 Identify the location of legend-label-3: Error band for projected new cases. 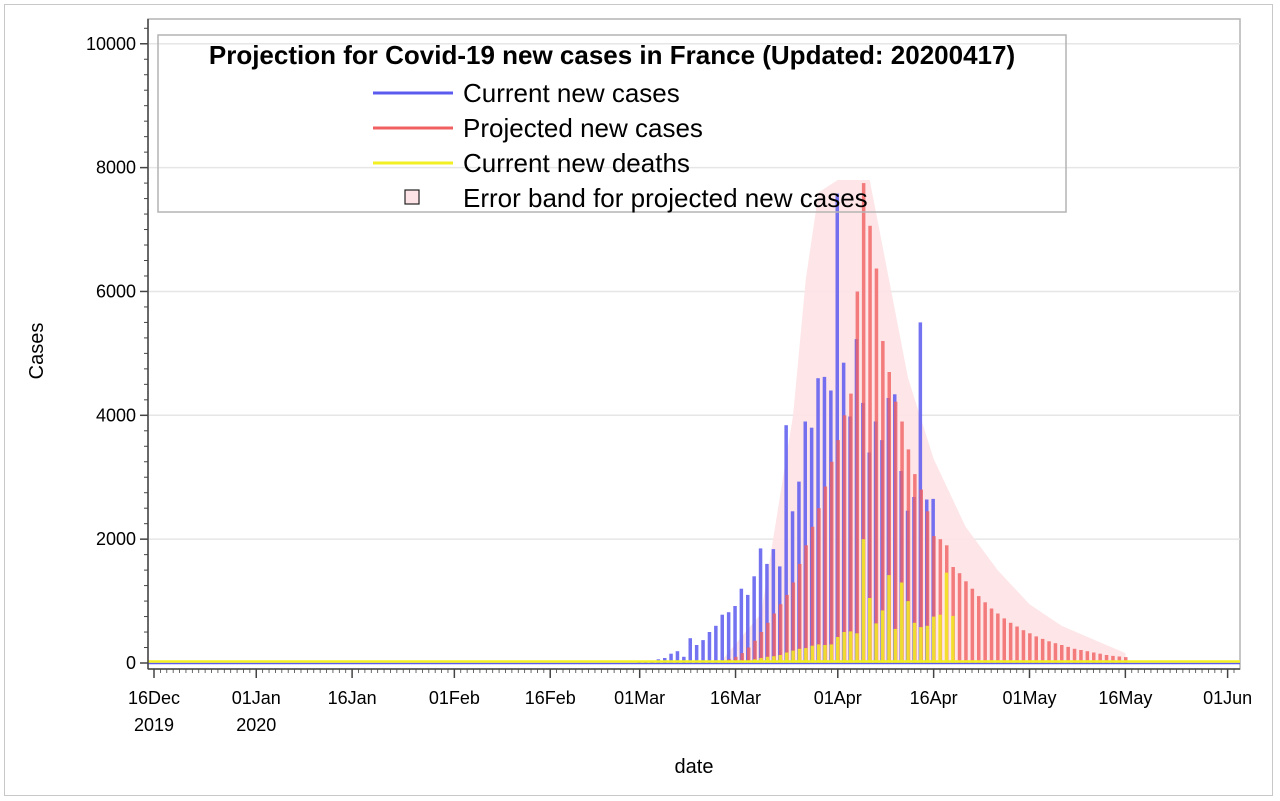
(665, 198).